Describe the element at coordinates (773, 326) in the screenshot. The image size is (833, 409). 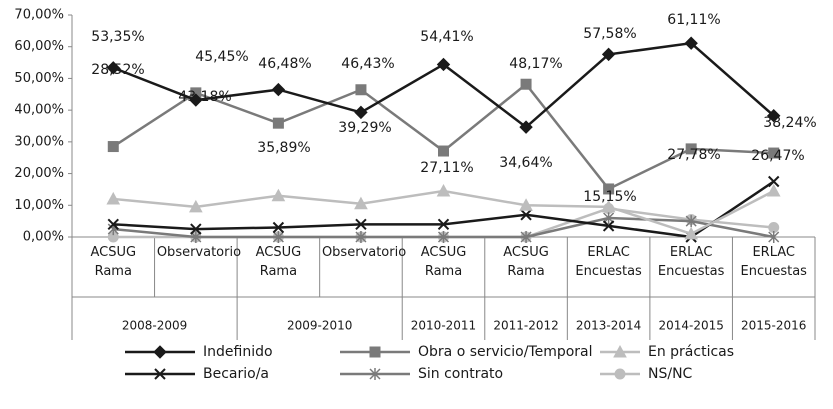
I see `group-label: 2015-2016` at that location.